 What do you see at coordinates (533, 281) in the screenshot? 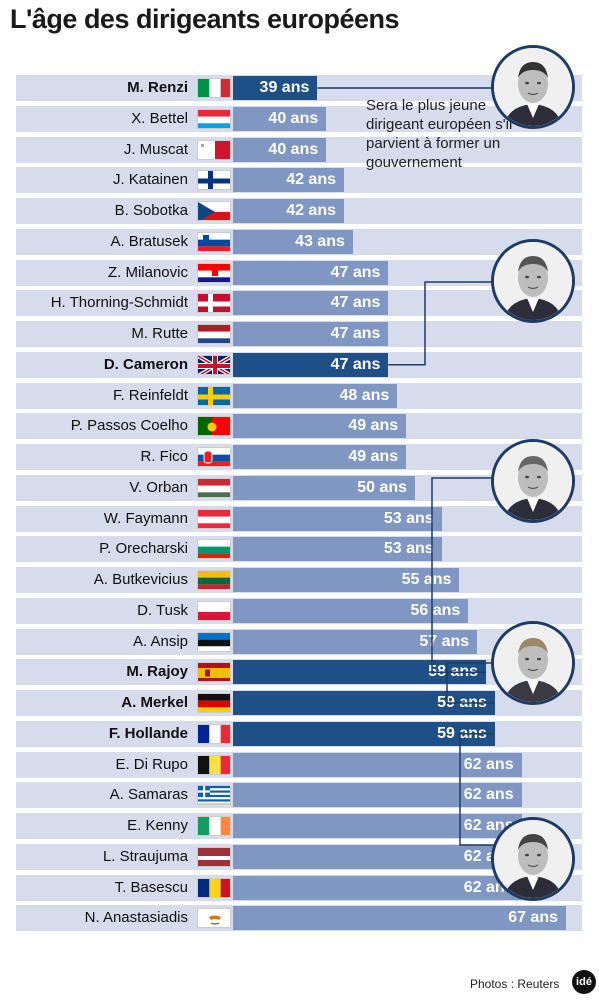
I see `cameron-portrait` at bounding box center [533, 281].